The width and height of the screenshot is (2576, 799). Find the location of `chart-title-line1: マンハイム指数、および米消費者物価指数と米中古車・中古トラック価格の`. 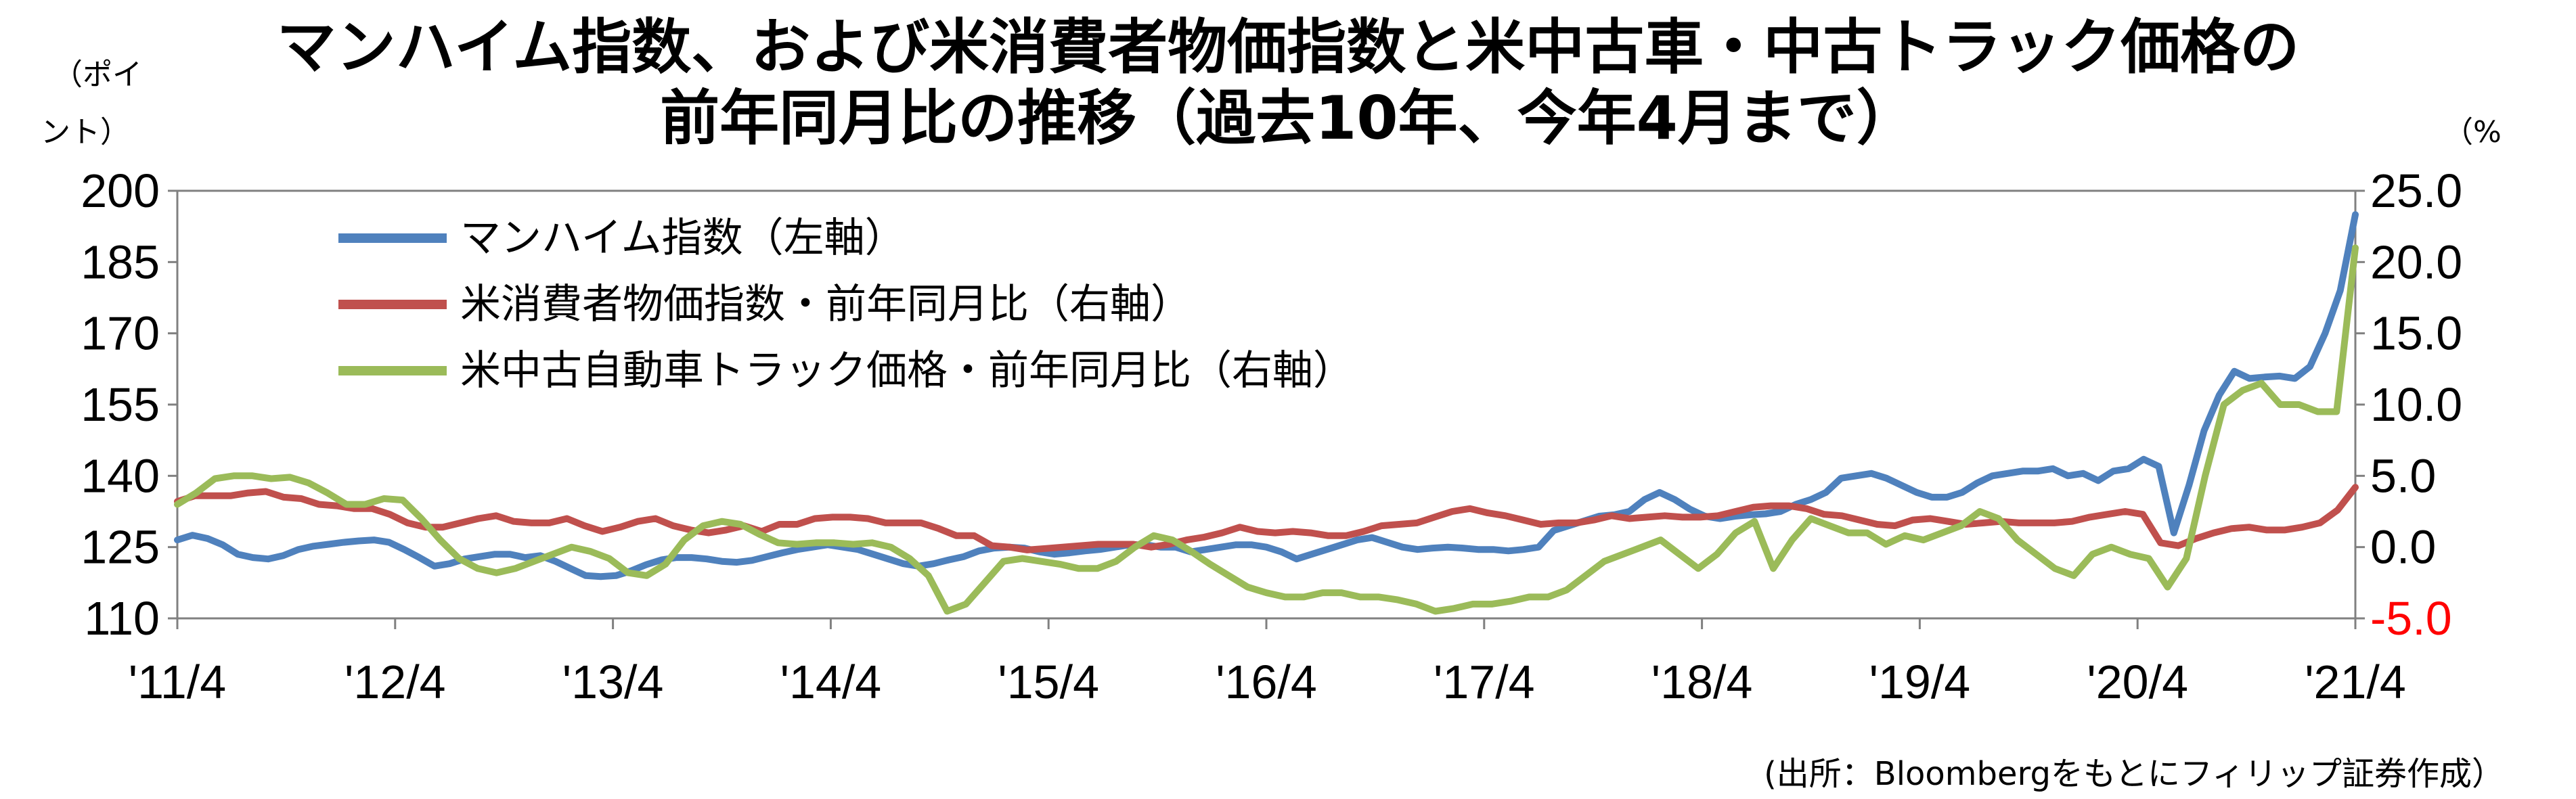

chart-title-line1: マンハイム指数、および米消費者物価指数と米中古車・中古トラック価格の is located at coordinates (1288, 47).